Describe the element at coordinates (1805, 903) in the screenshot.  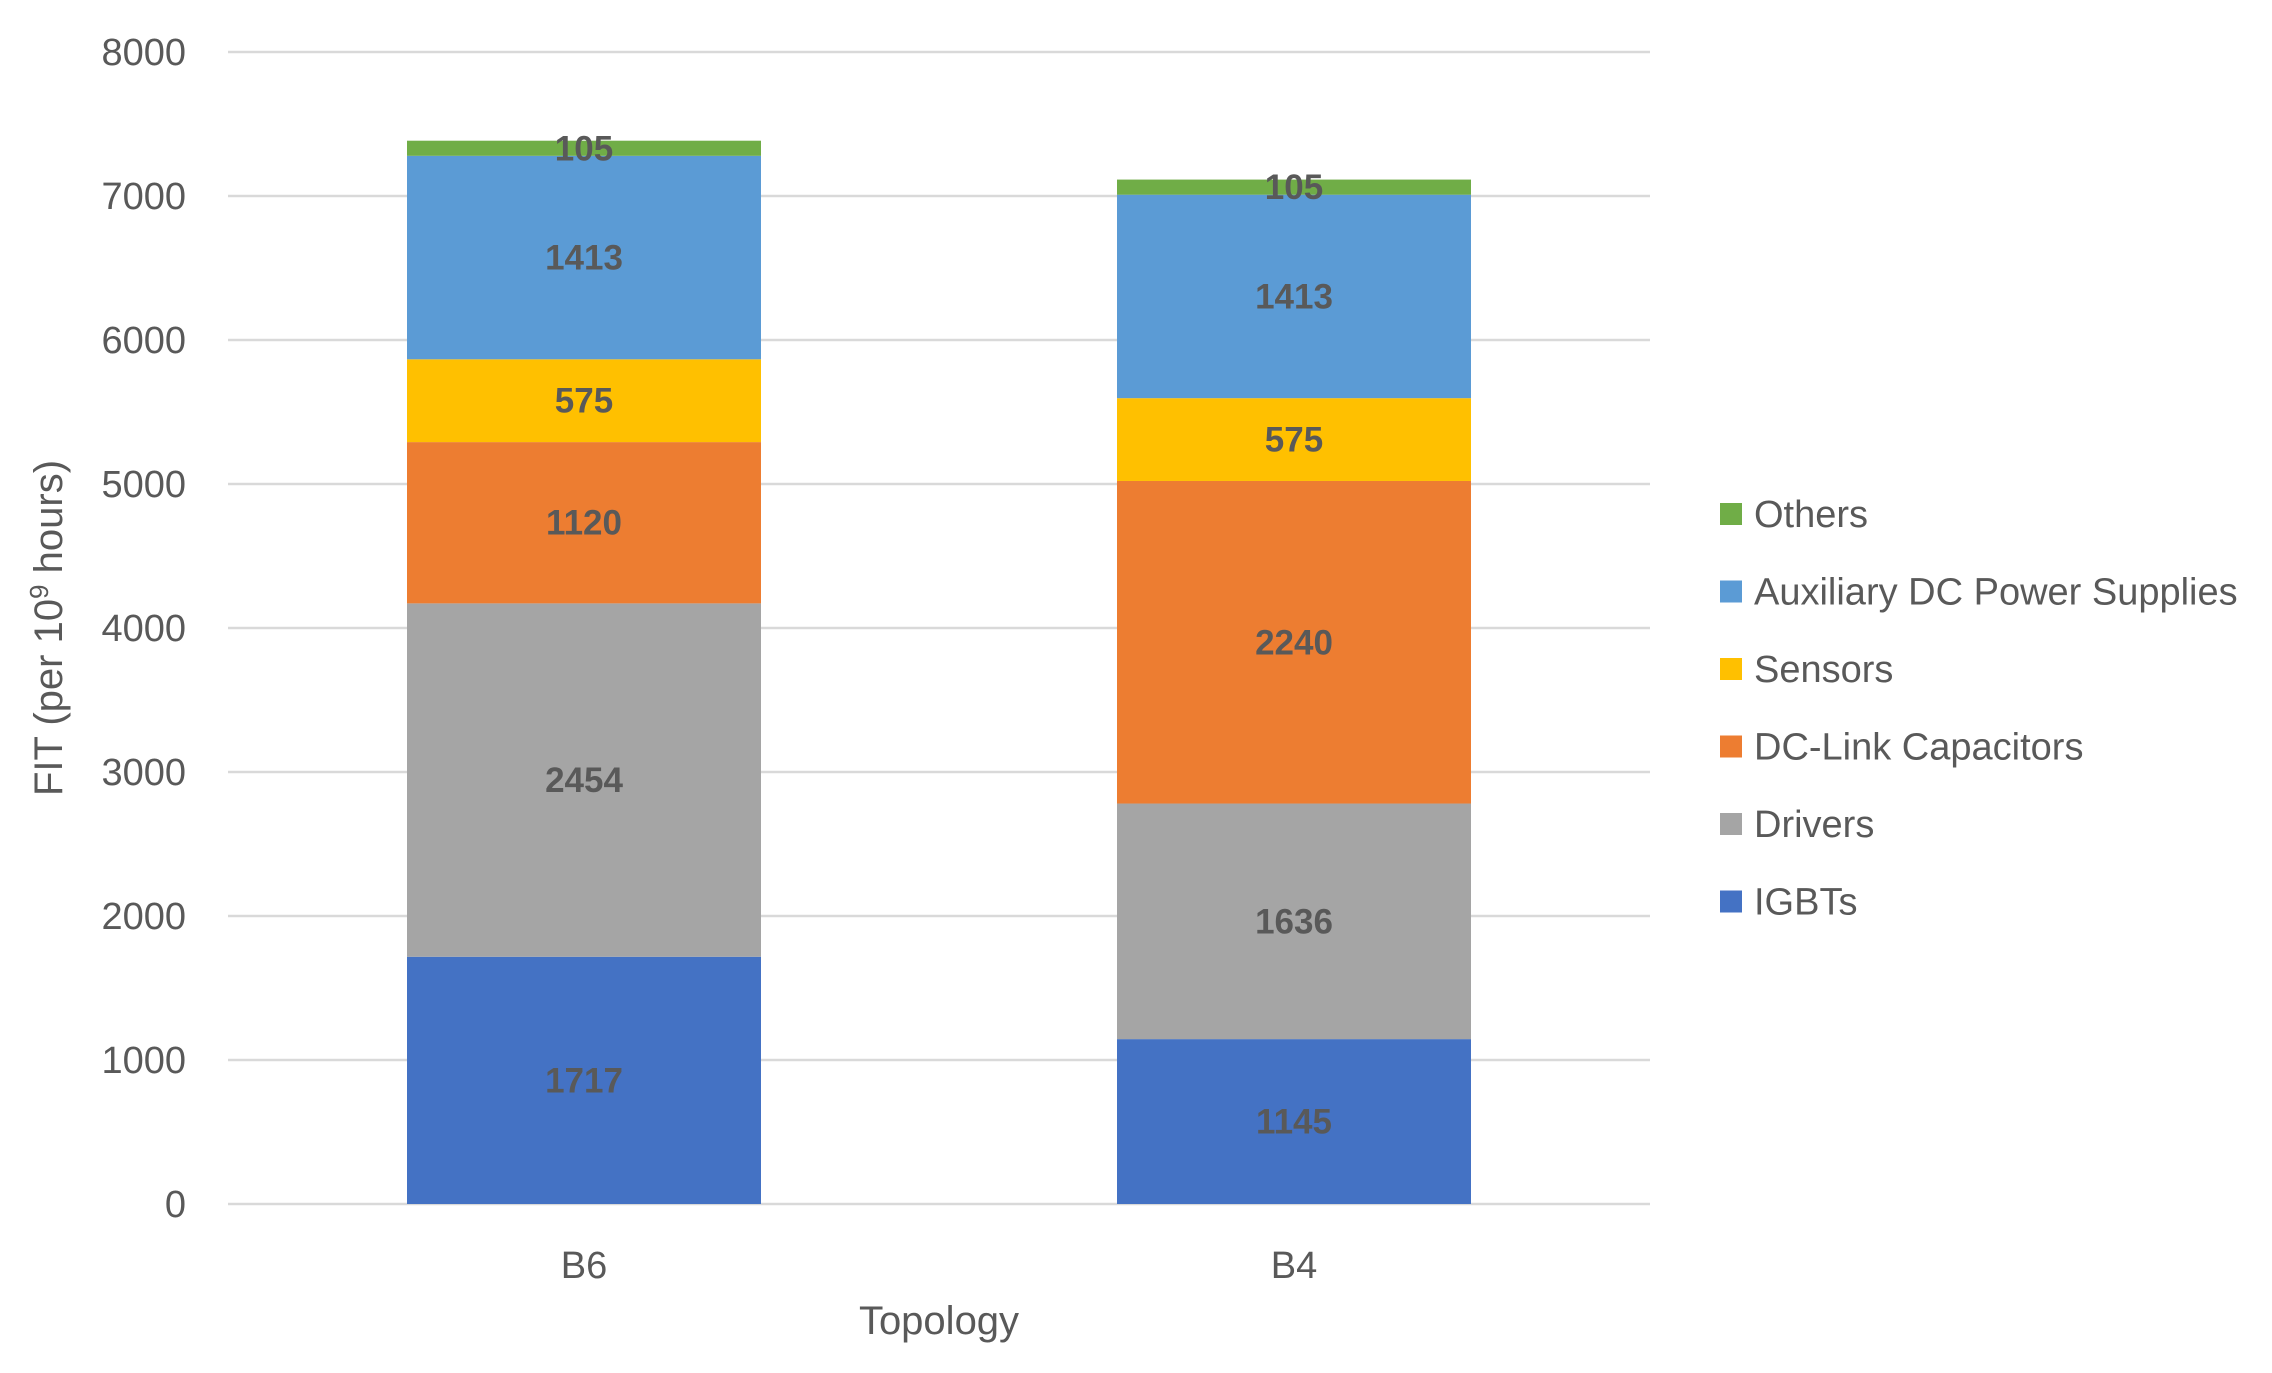
I see `legend-label: IGBTs` at that location.